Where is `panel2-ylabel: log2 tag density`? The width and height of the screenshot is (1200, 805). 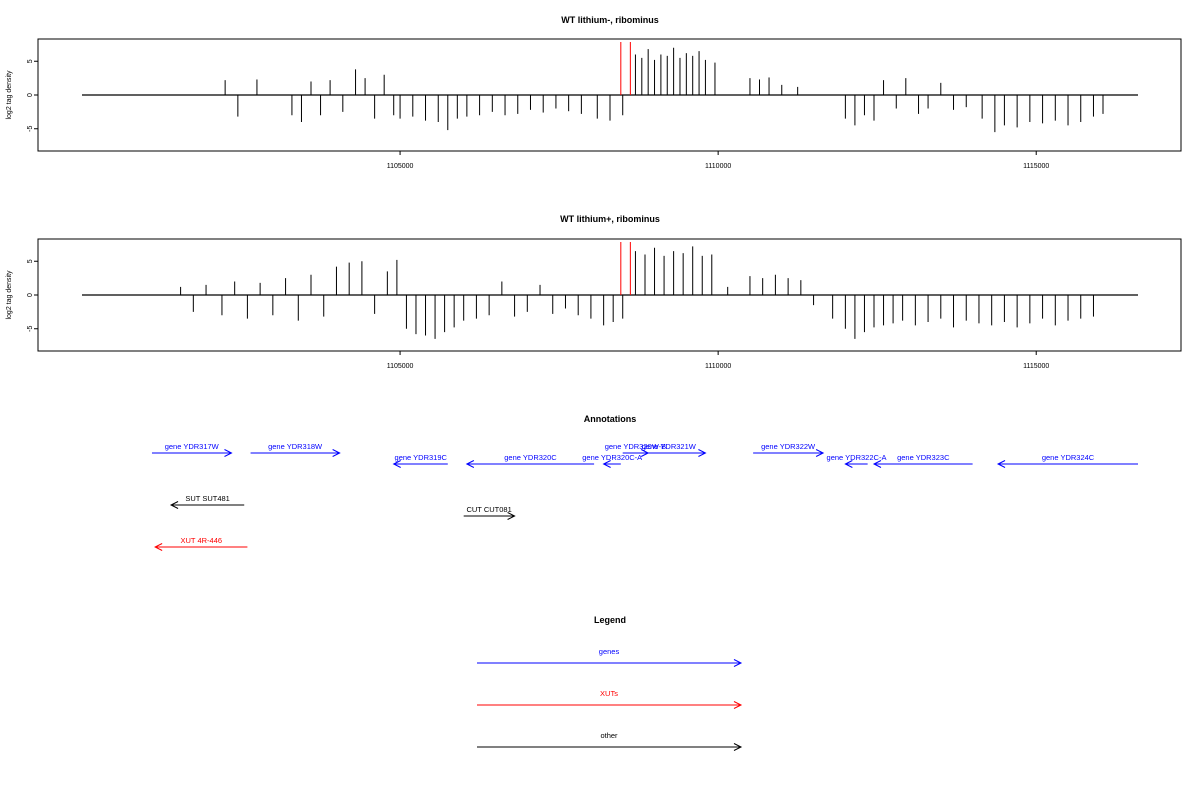 panel2-ylabel: log2 tag density is located at coordinates (9, 295).